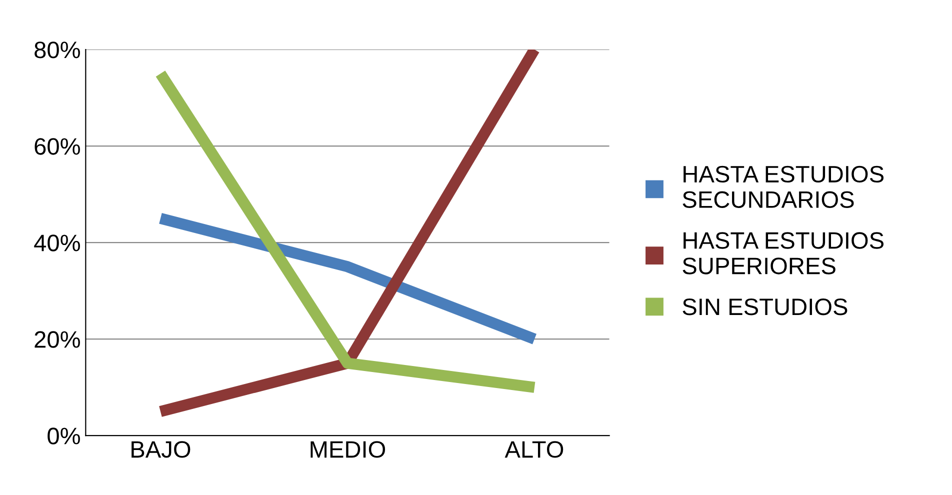 Image resolution: width=952 pixels, height=495 pixels. I want to click on x-tick-label: BAJO, so click(161, 449).